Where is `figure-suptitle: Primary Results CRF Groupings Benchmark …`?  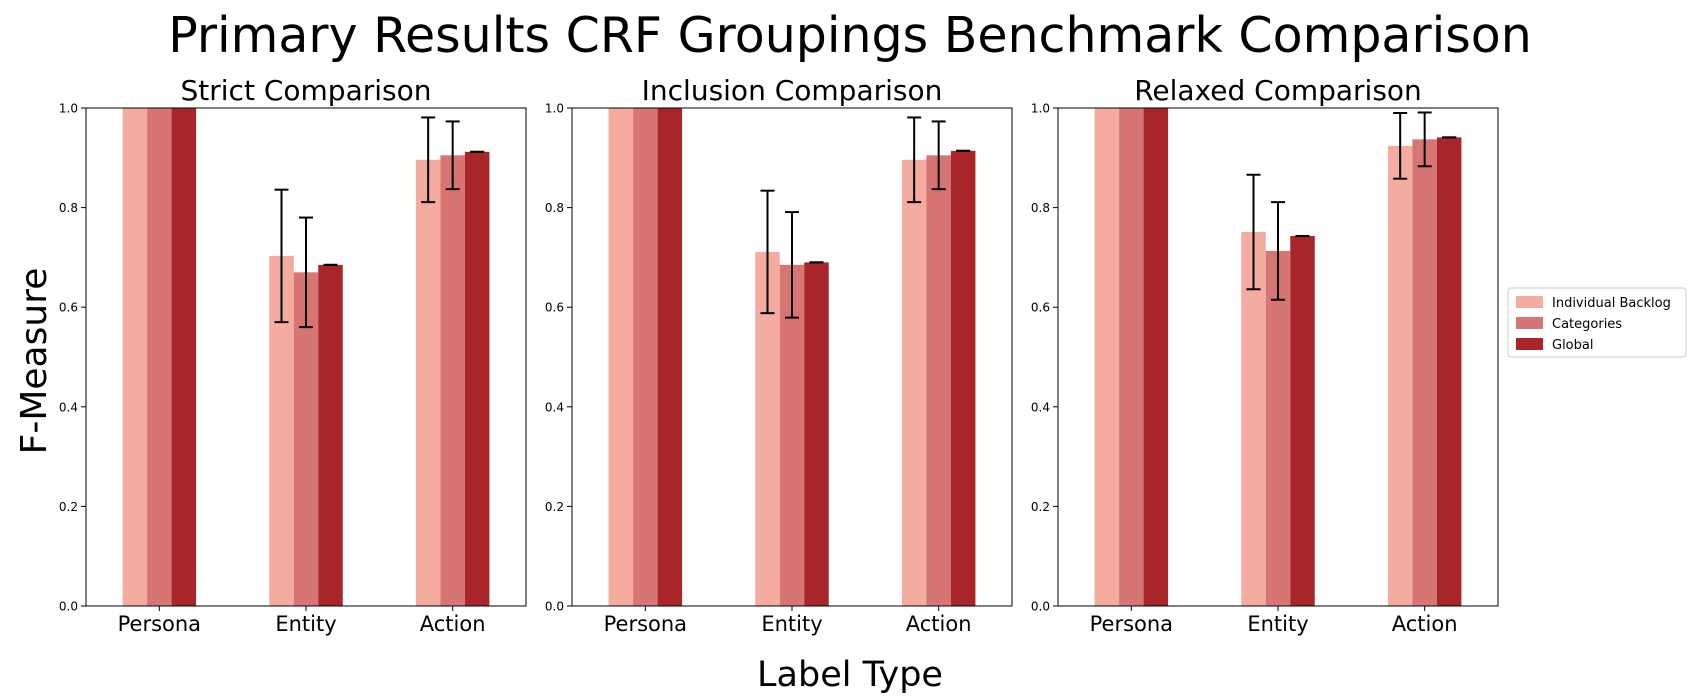 figure-suptitle: Primary Results CRF Groupings Benchmark … is located at coordinates (850, 35).